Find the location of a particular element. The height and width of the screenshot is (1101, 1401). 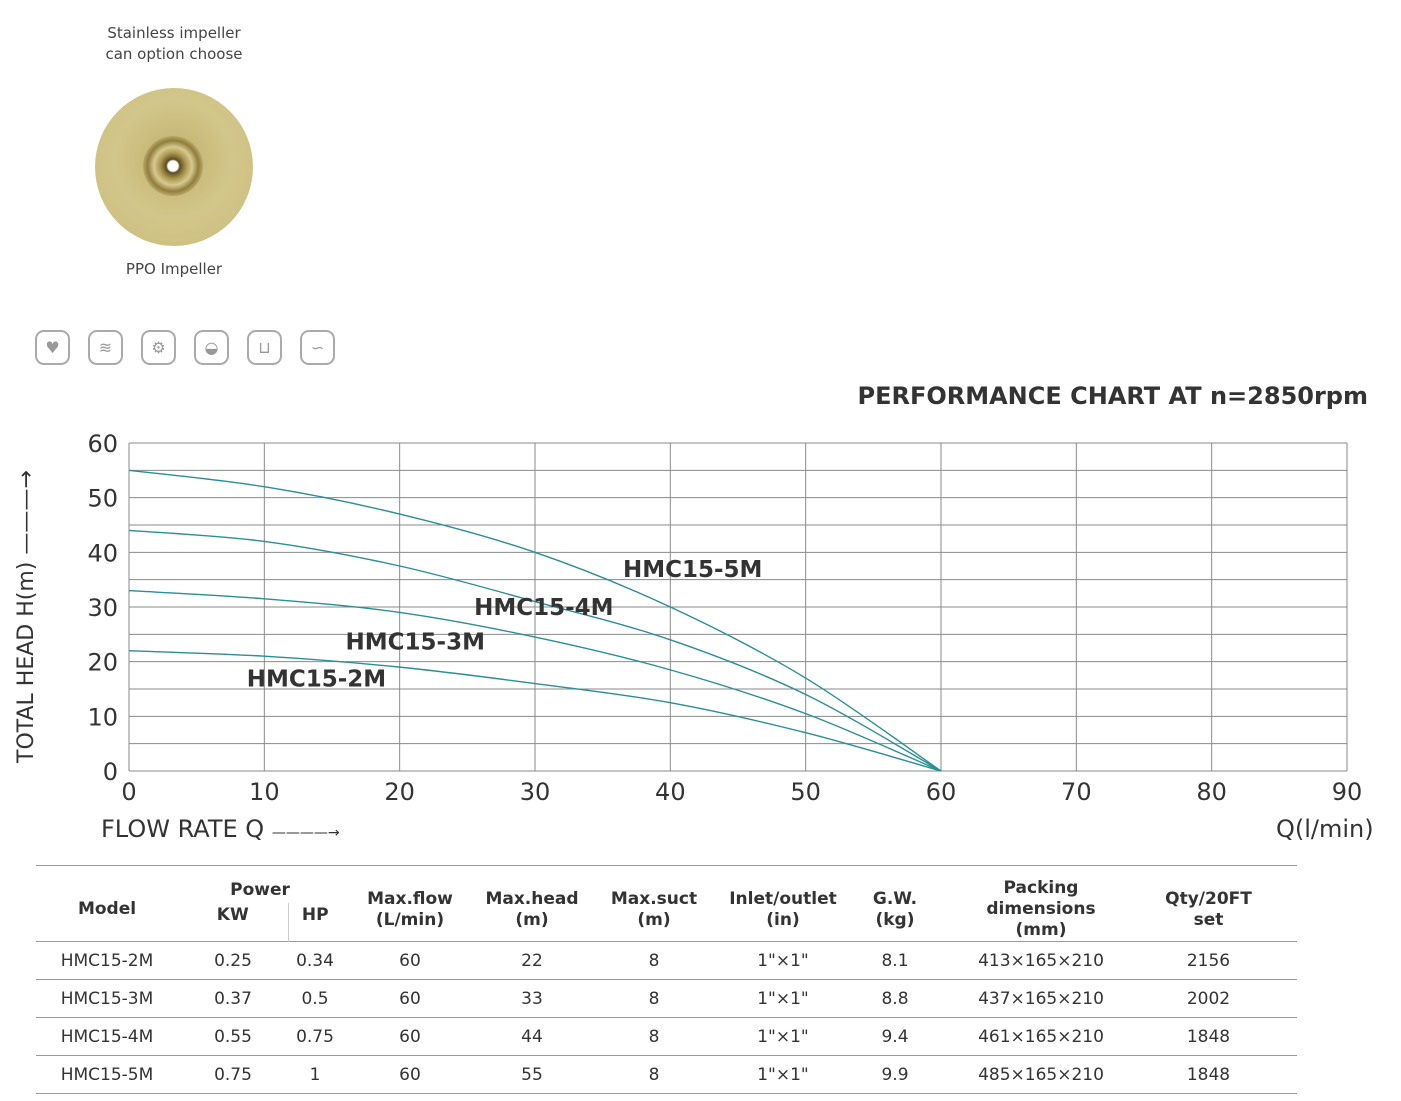

table-cell: 461×165×210 is located at coordinates (1041, 1036).